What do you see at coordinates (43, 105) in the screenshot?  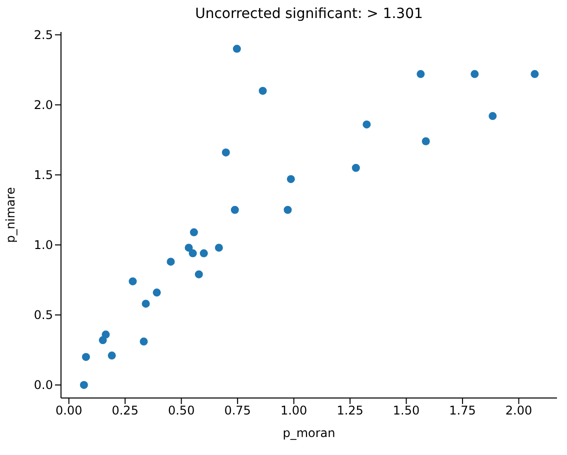 I see `y-tick-label: 2.0` at bounding box center [43, 105].